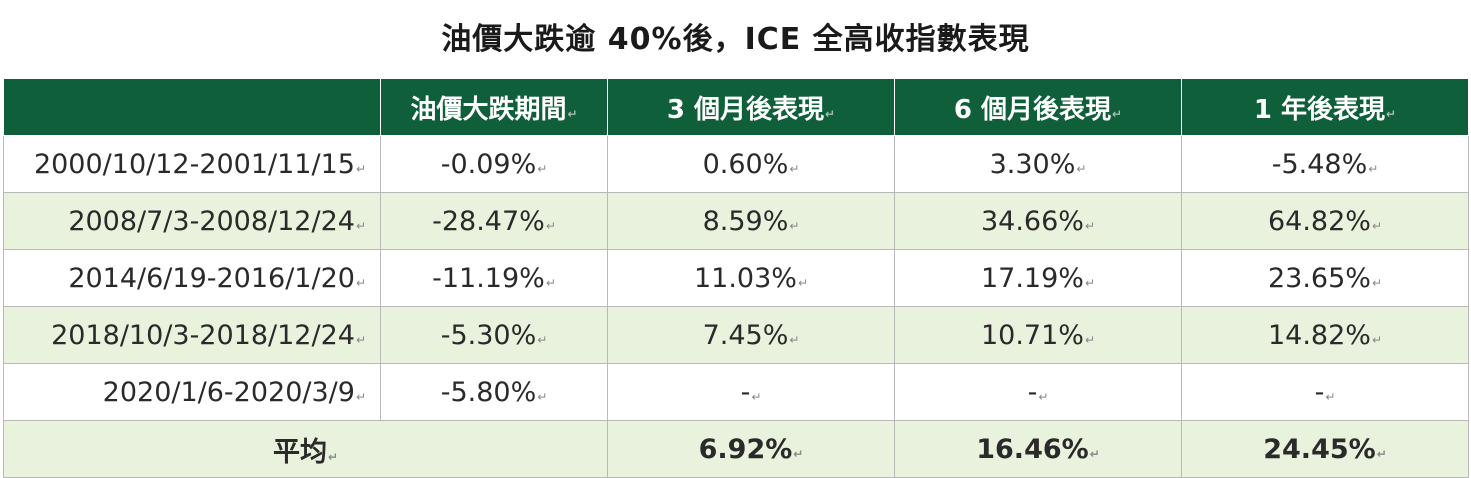  I want to click on 3m-cell: -↵, so click(751, 392).